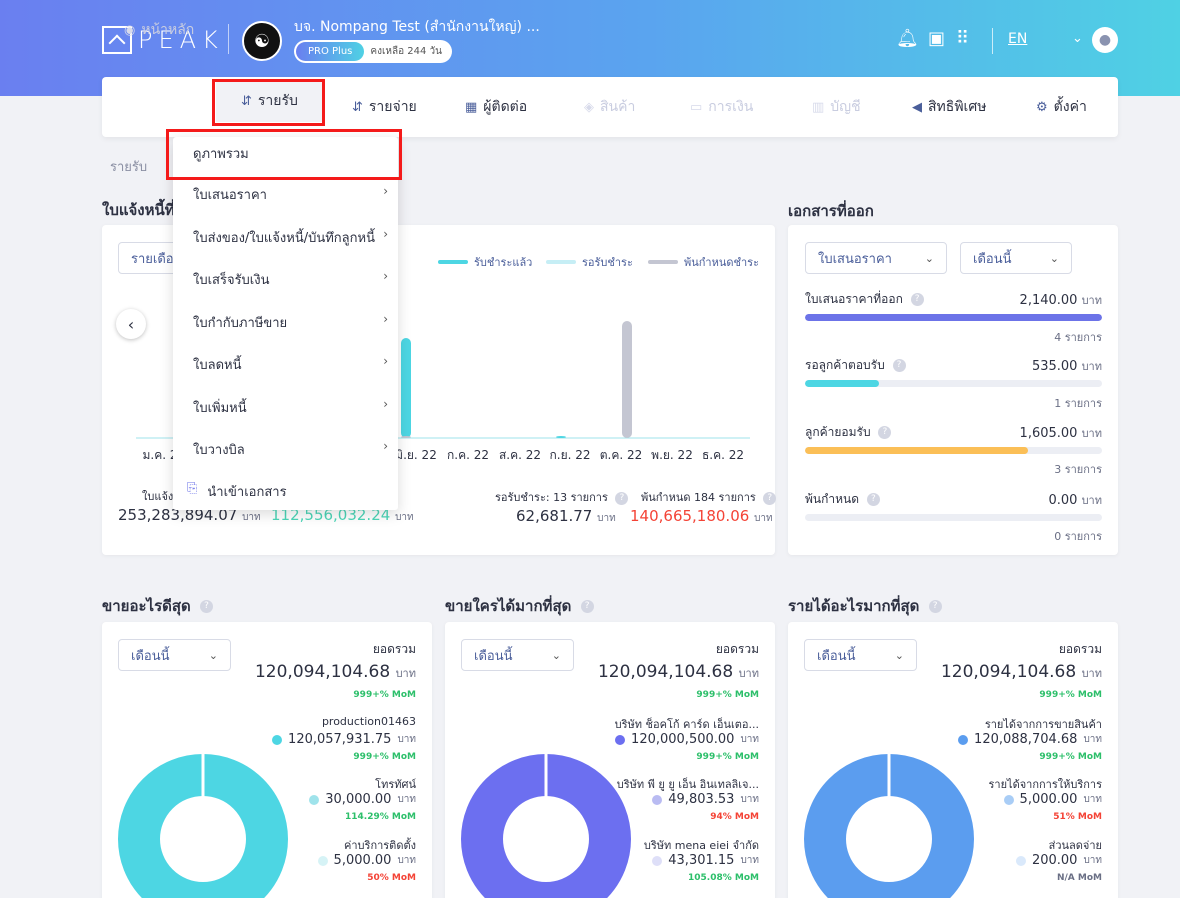  What do you see at coordinates (384, 107) in the screenshot?
I see `nav-expense: ⇵ รายจ่าย` at bounding box center [384, 107].